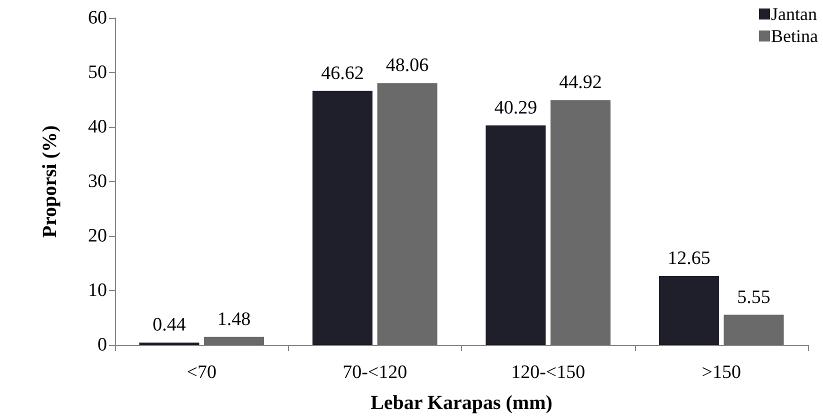 This screenshot has height=420, width=823. What do you see at coordinates (97, 127) in the screenshot?
I see `y-tick-label: 40` at bounding box center [97, 127].